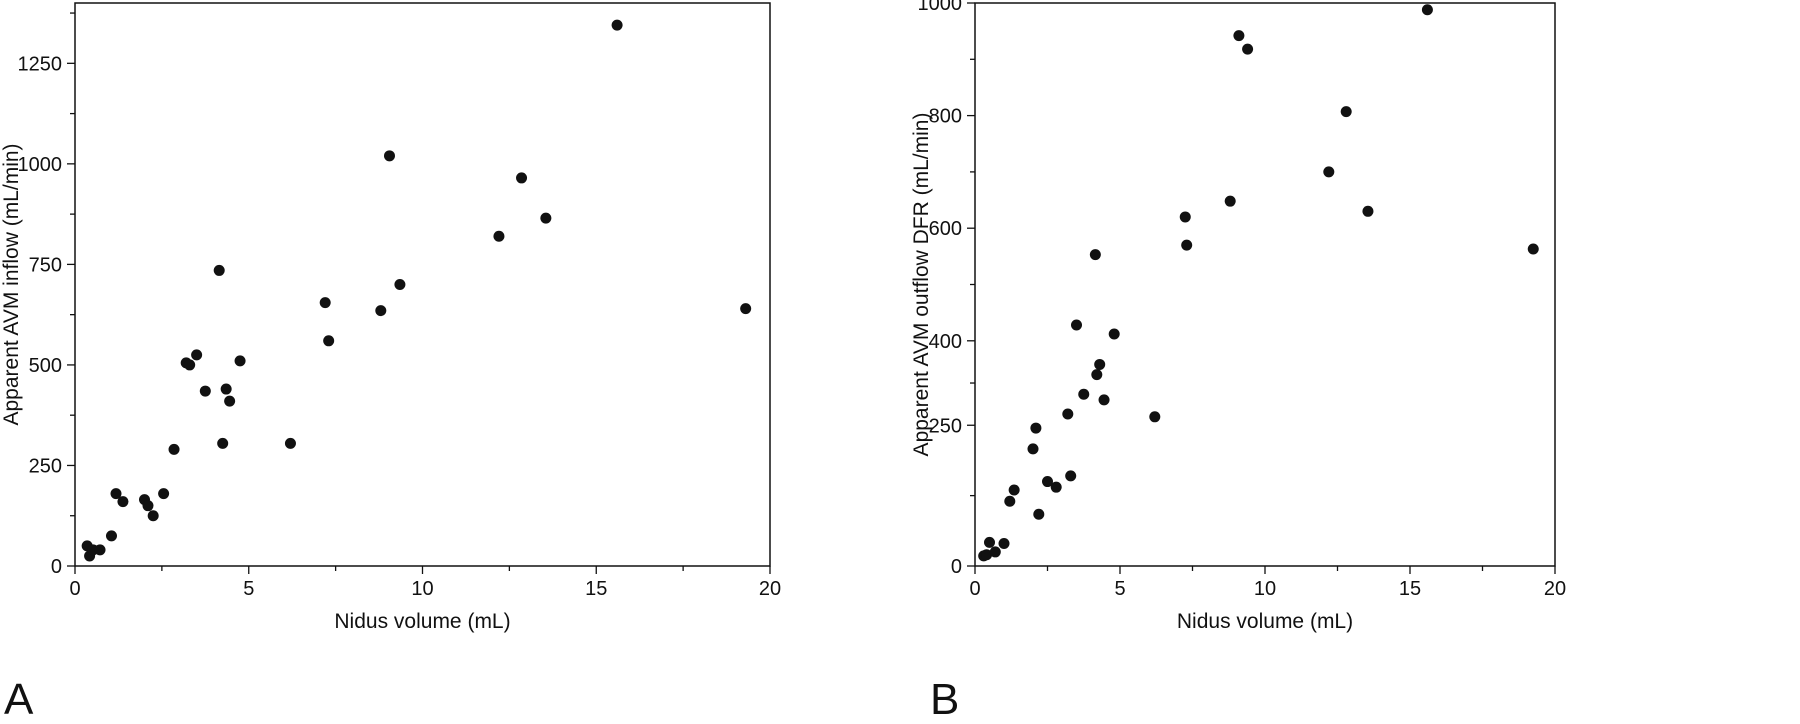  What do you see at coordinates (11, 284) in the screenshot?
I see `y-axis-label: Apparent AVM inflow (mL/min)` at bounding box center [11, 284].